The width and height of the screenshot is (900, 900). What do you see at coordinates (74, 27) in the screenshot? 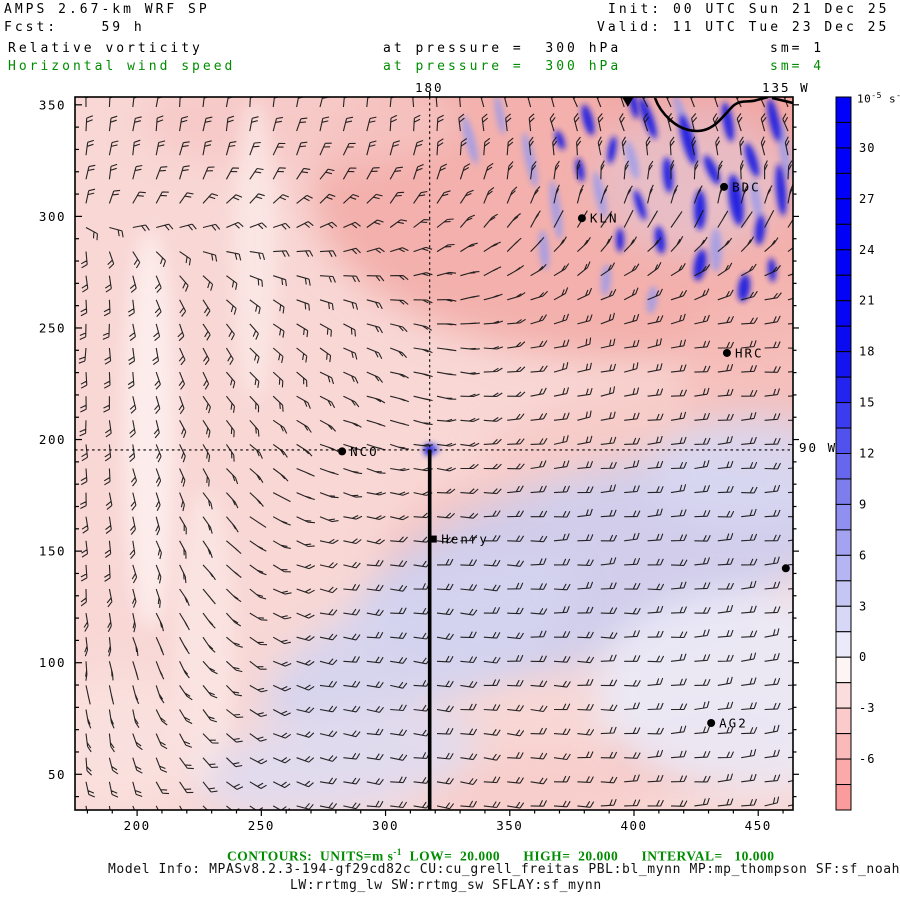
I see `forecast-hour: Fcst: 59 h` at bounding box center [74, 27].